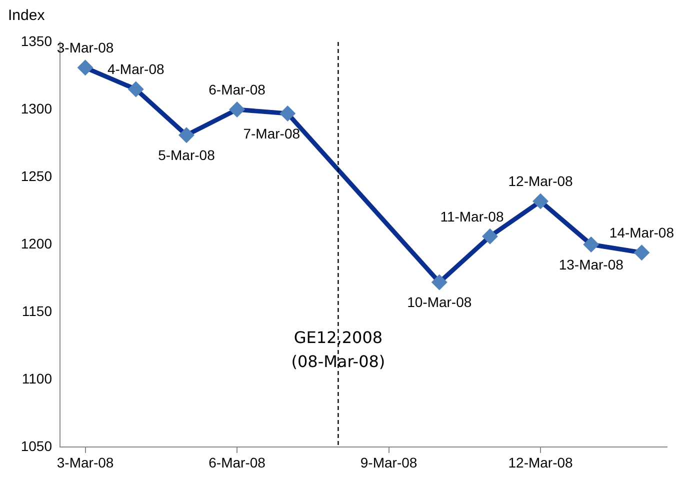 The height and width of the screenshot is (477, 678). I want to click on data-label: 14-Mar-08, so click(641, 232).